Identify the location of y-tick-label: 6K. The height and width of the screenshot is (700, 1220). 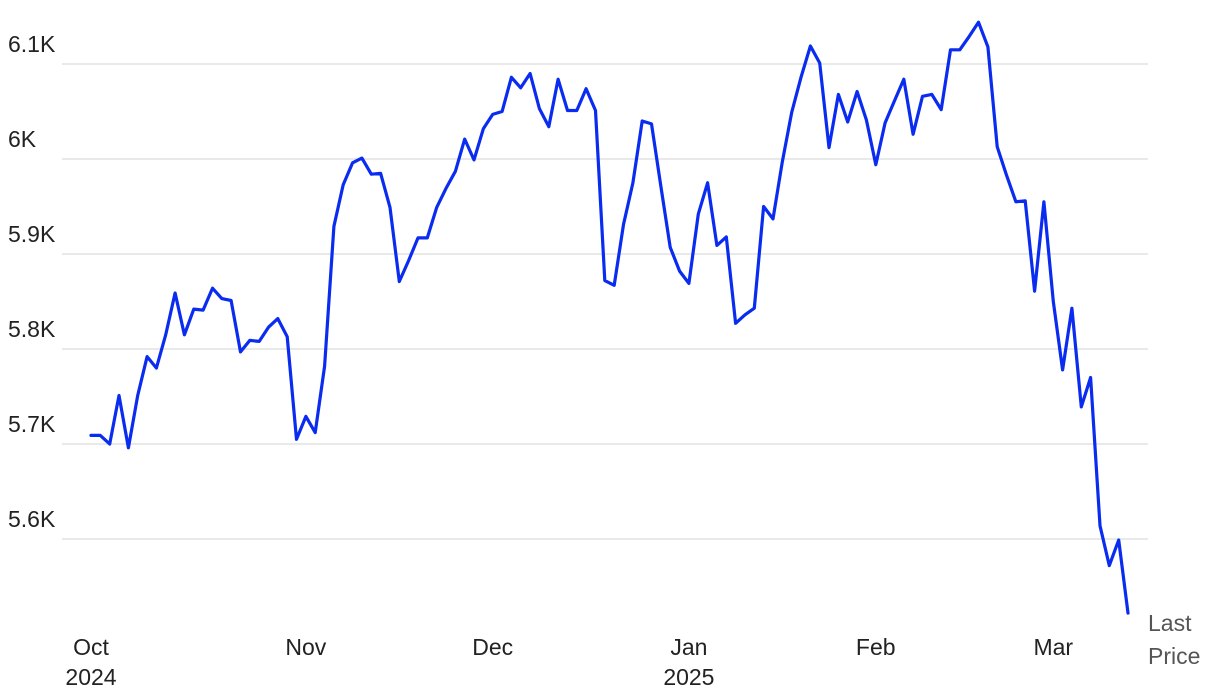
(22, 139).